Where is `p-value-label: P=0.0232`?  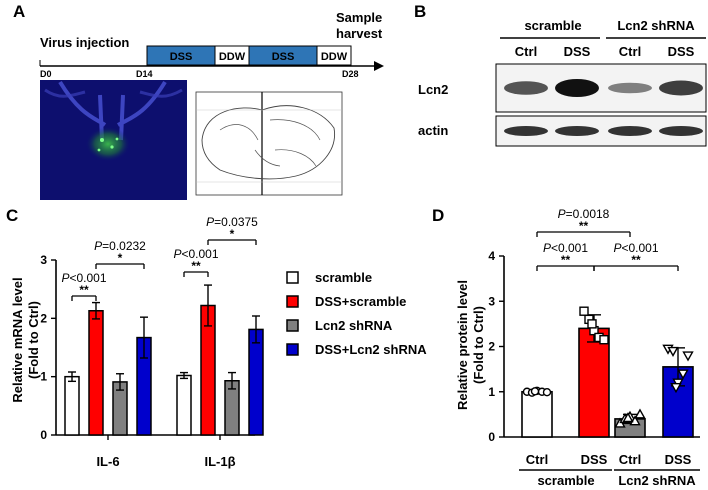 p-value-label: P=0.0232 is located at coordinates (120, 246).